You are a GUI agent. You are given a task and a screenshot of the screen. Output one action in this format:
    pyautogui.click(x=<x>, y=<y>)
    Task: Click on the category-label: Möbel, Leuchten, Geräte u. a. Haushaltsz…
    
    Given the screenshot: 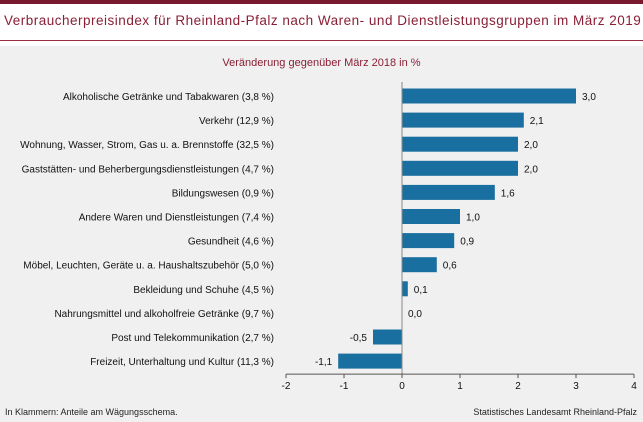 What is the action you would take?
    pyautogui.click(x=148, y=266)
    